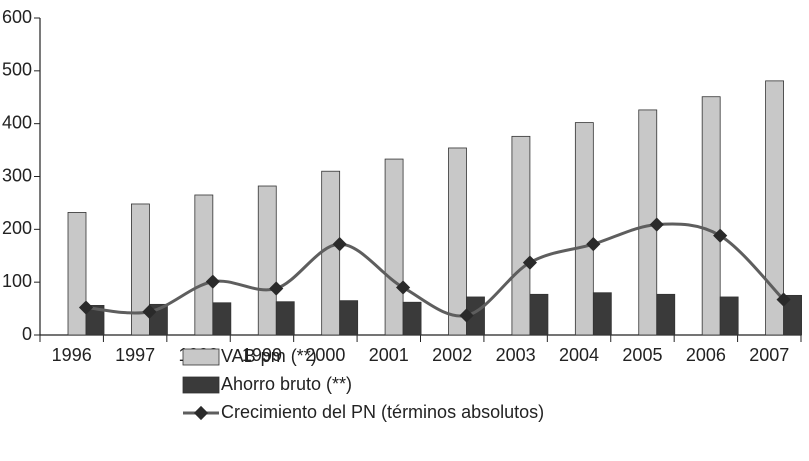 The width and height of the screenshot is (809, 461). I want to click on x-tick-label: 1999, so click(262, 355).